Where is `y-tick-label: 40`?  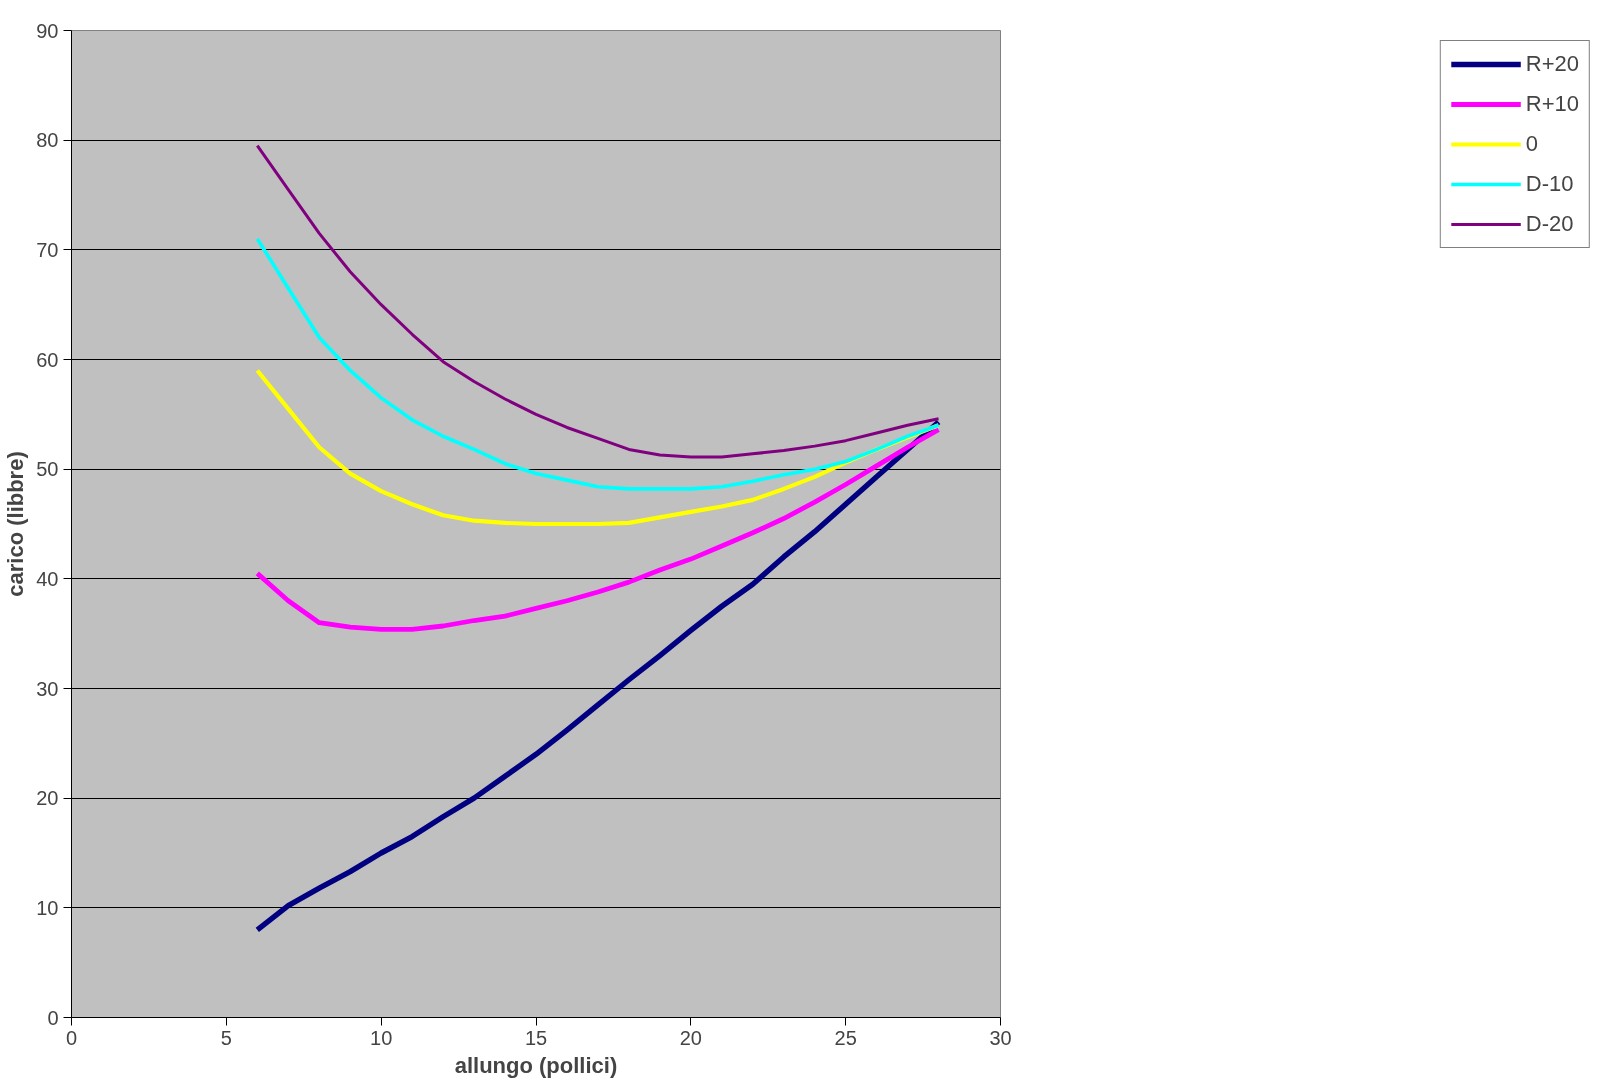
y-tick-label: 40 is located at coordinates (47, 578).